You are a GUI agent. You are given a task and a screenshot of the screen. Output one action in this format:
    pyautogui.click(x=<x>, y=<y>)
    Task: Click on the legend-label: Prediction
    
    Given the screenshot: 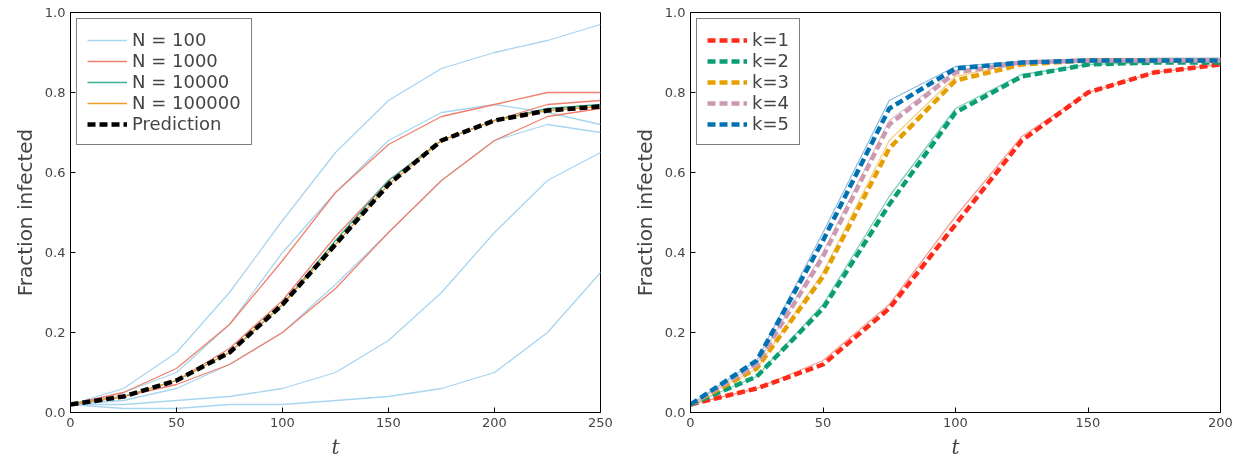 What is the action you would take?
    pyautogui.click(x=177, y=123)
    